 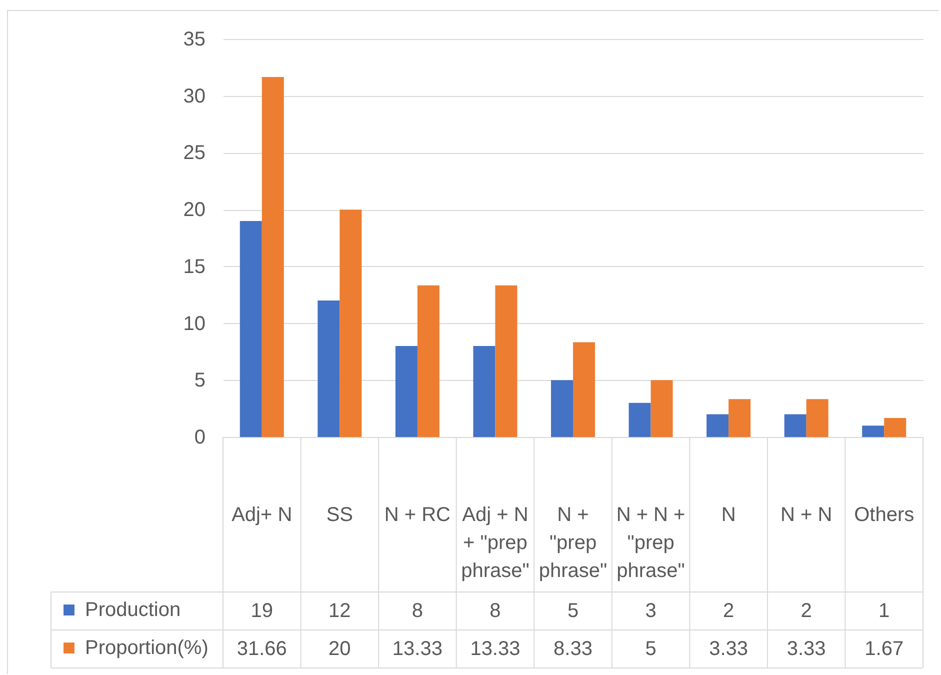 I want to click on x-tick-label: N + N + "prep phrase", so click(x=651, y=543).